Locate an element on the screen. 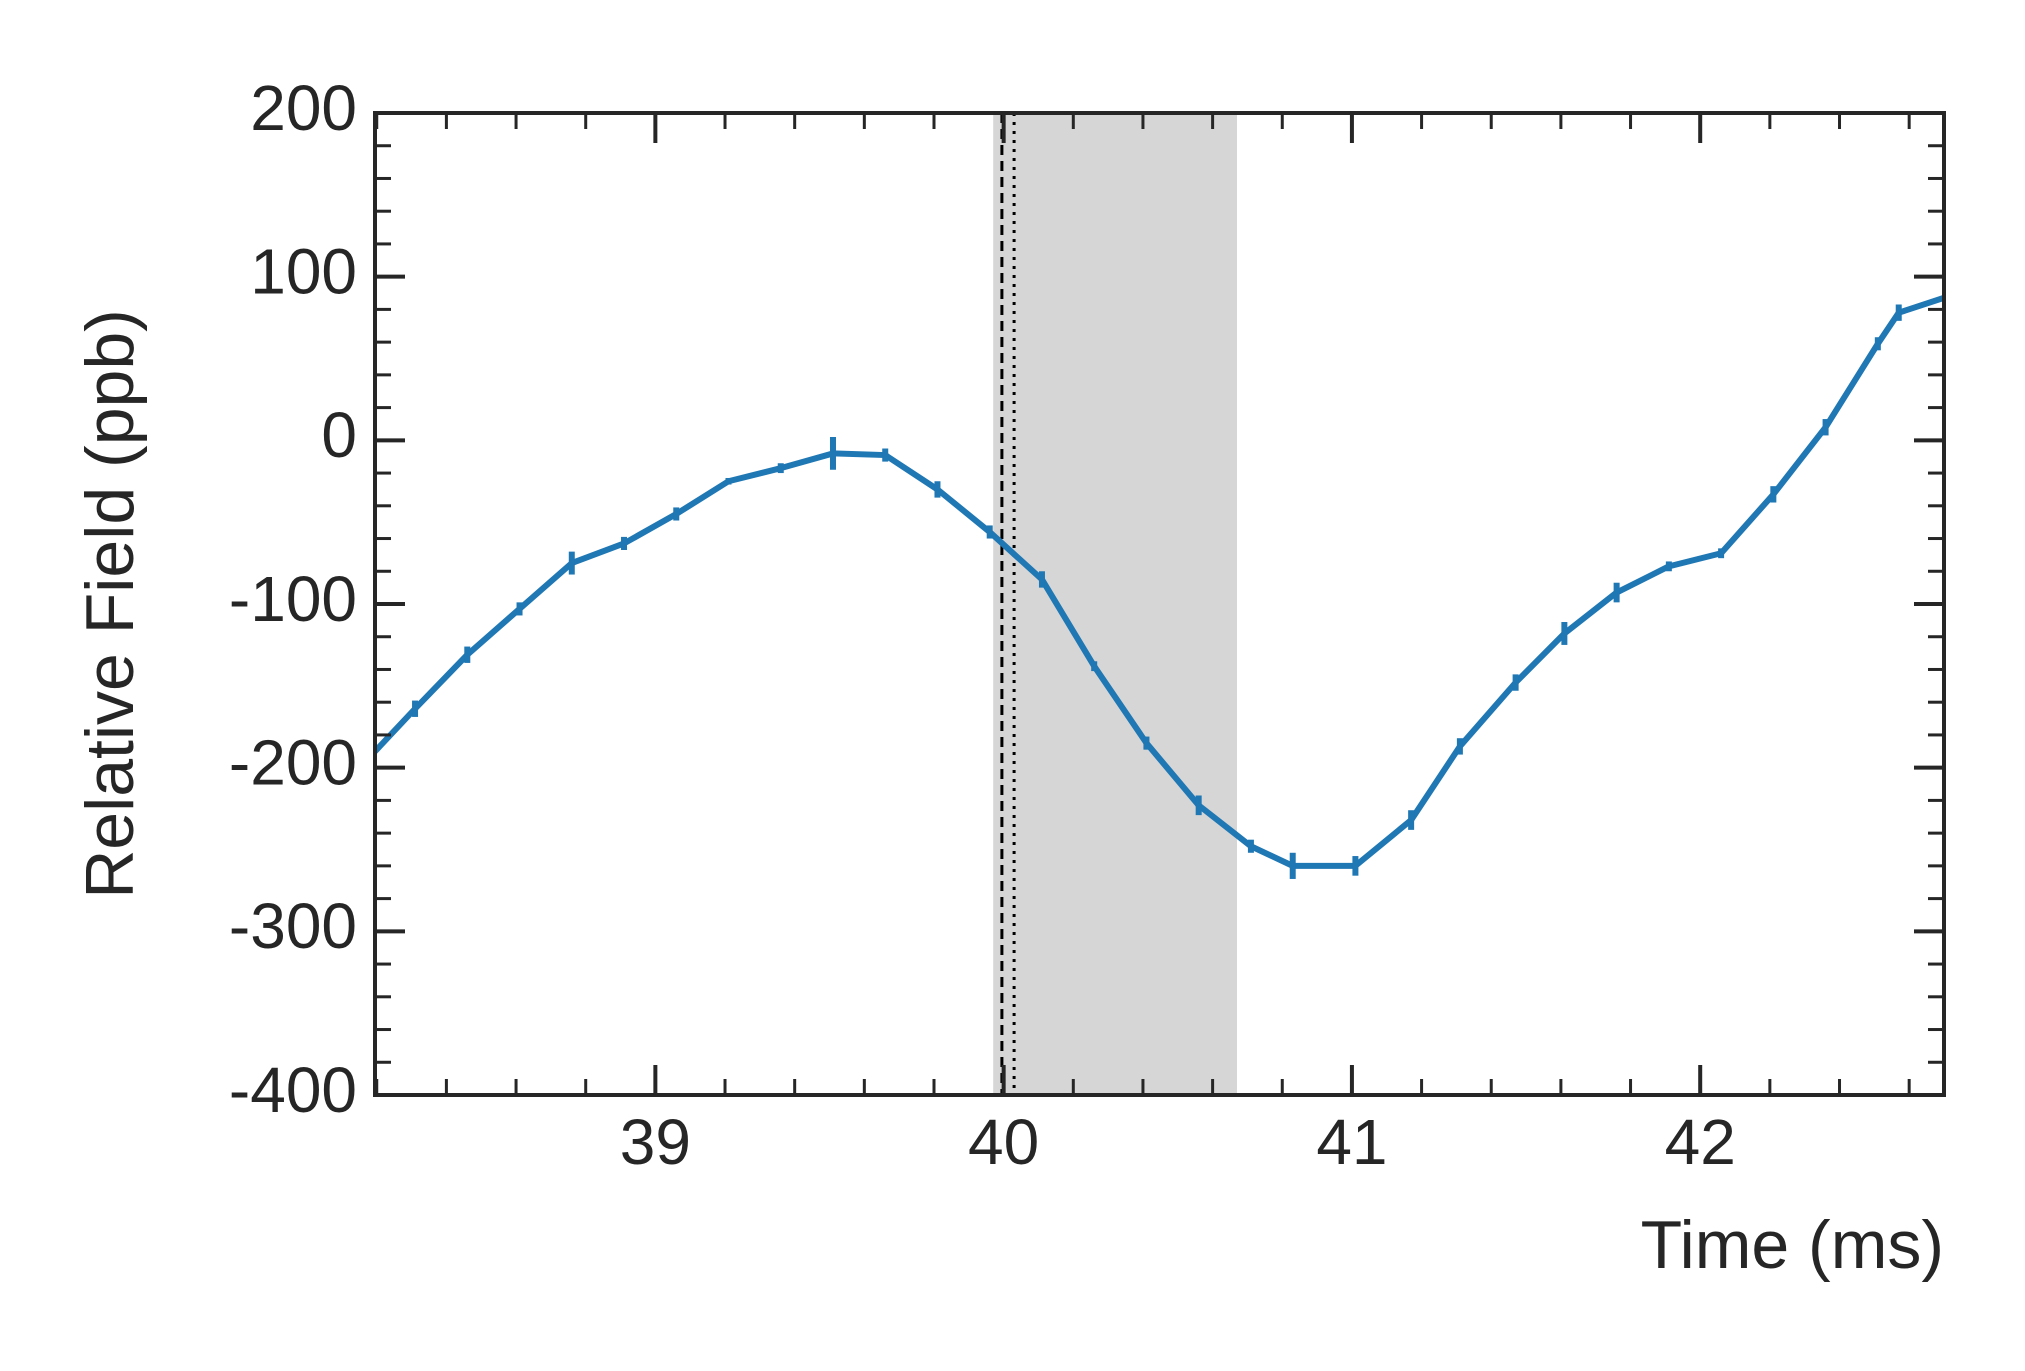 The image size is (2025, 1371). y-axis-label: Relative Field (ppb) is located at coordinates (110, 604).